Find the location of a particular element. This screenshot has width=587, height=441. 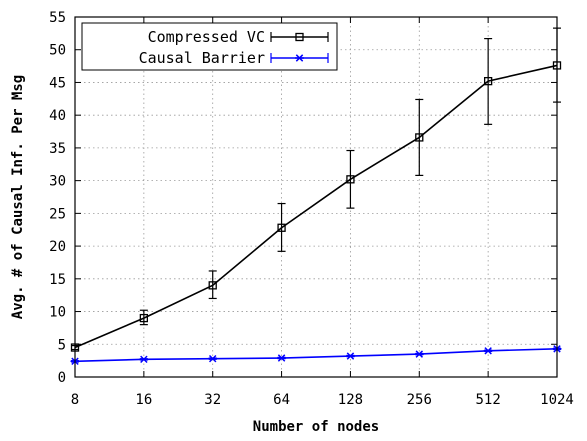

x-tick-label: 1024 is located at coordinates (557, 400).